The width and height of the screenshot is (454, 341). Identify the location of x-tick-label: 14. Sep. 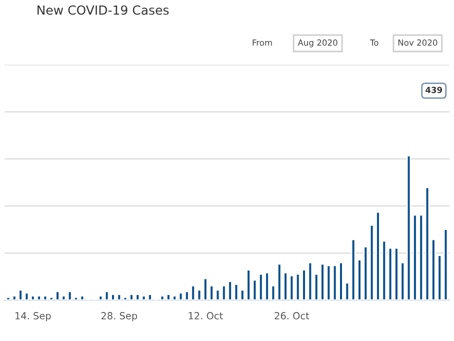
(33, 317).